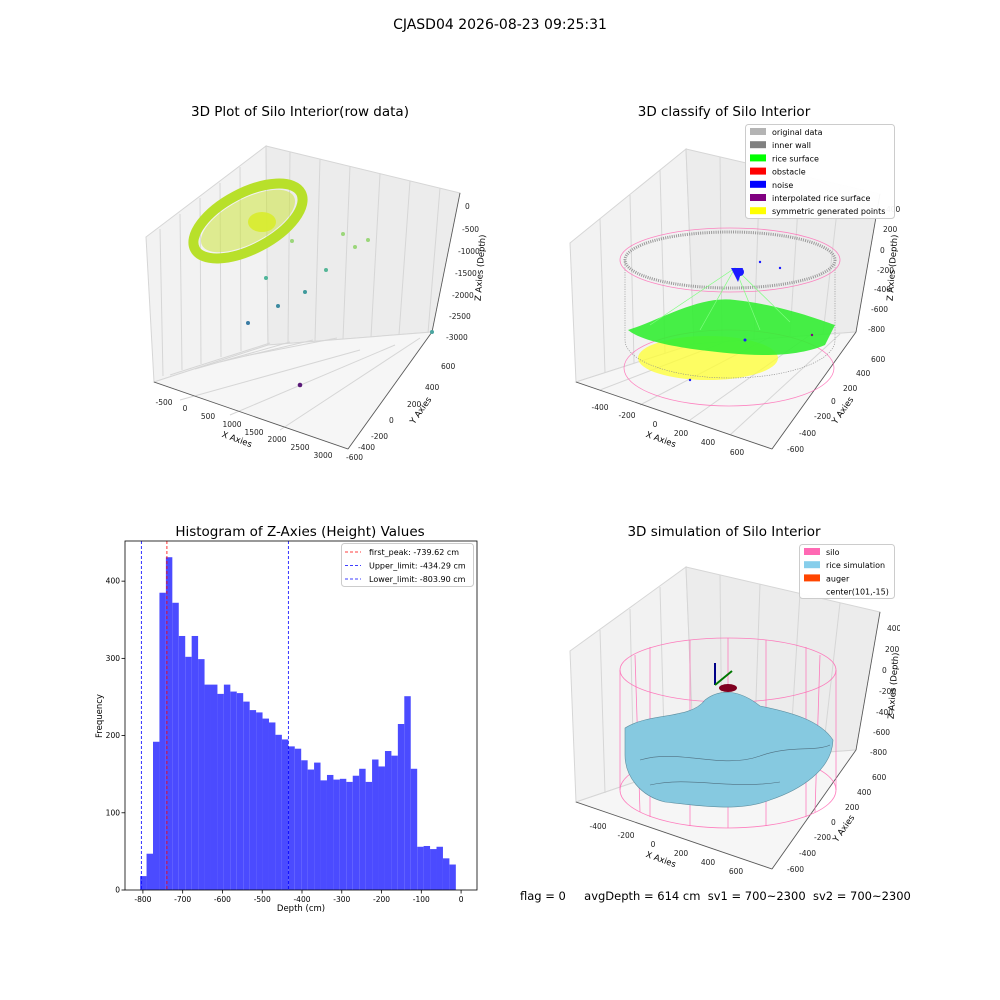 The height and width of the screenshot is (1000, 1000). What do you see at coordinates (855, 565) in the screenshot?
I see `legend-label: rice simulation` at bounding box center [855, 565].